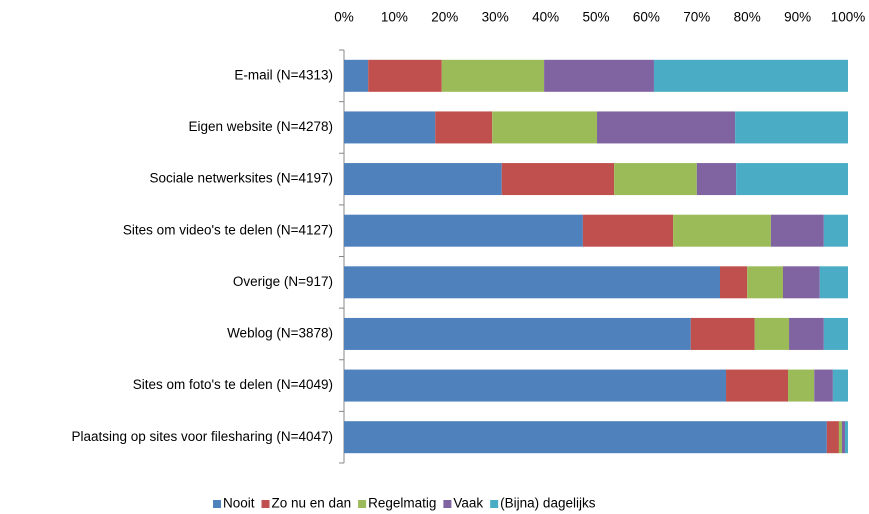  I want to click on legend-label: Zo nu en dan, so click(312, 503).